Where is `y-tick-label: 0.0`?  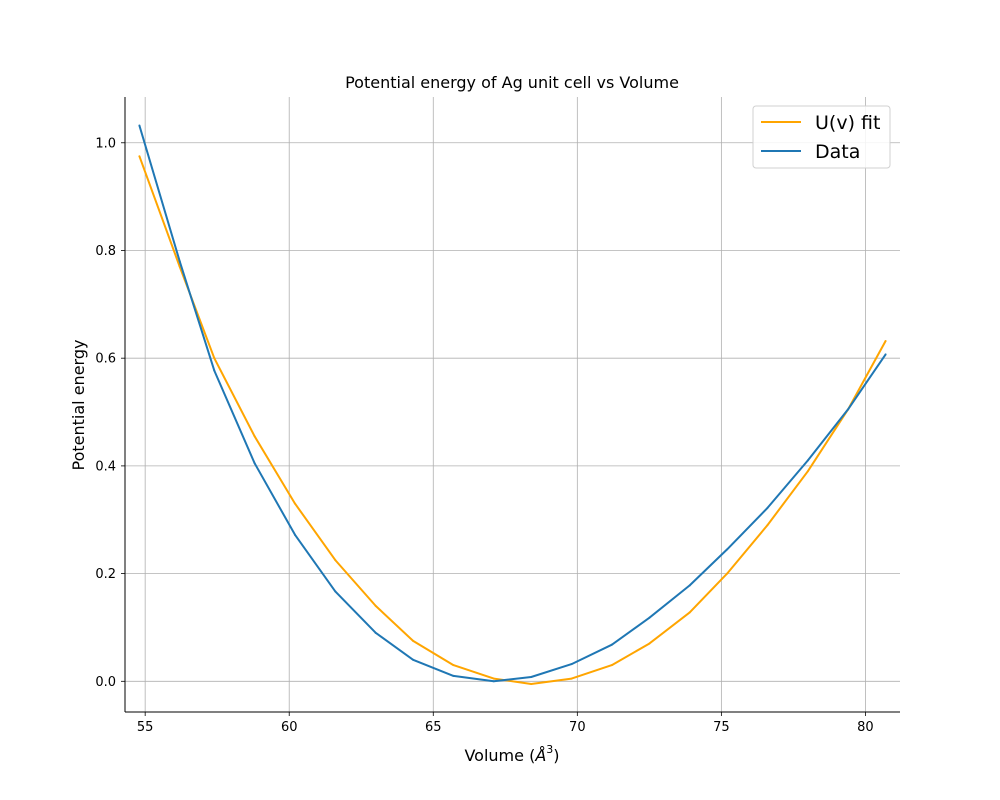 y-tick-label: 0.0 is located at coordinates (105, 682).